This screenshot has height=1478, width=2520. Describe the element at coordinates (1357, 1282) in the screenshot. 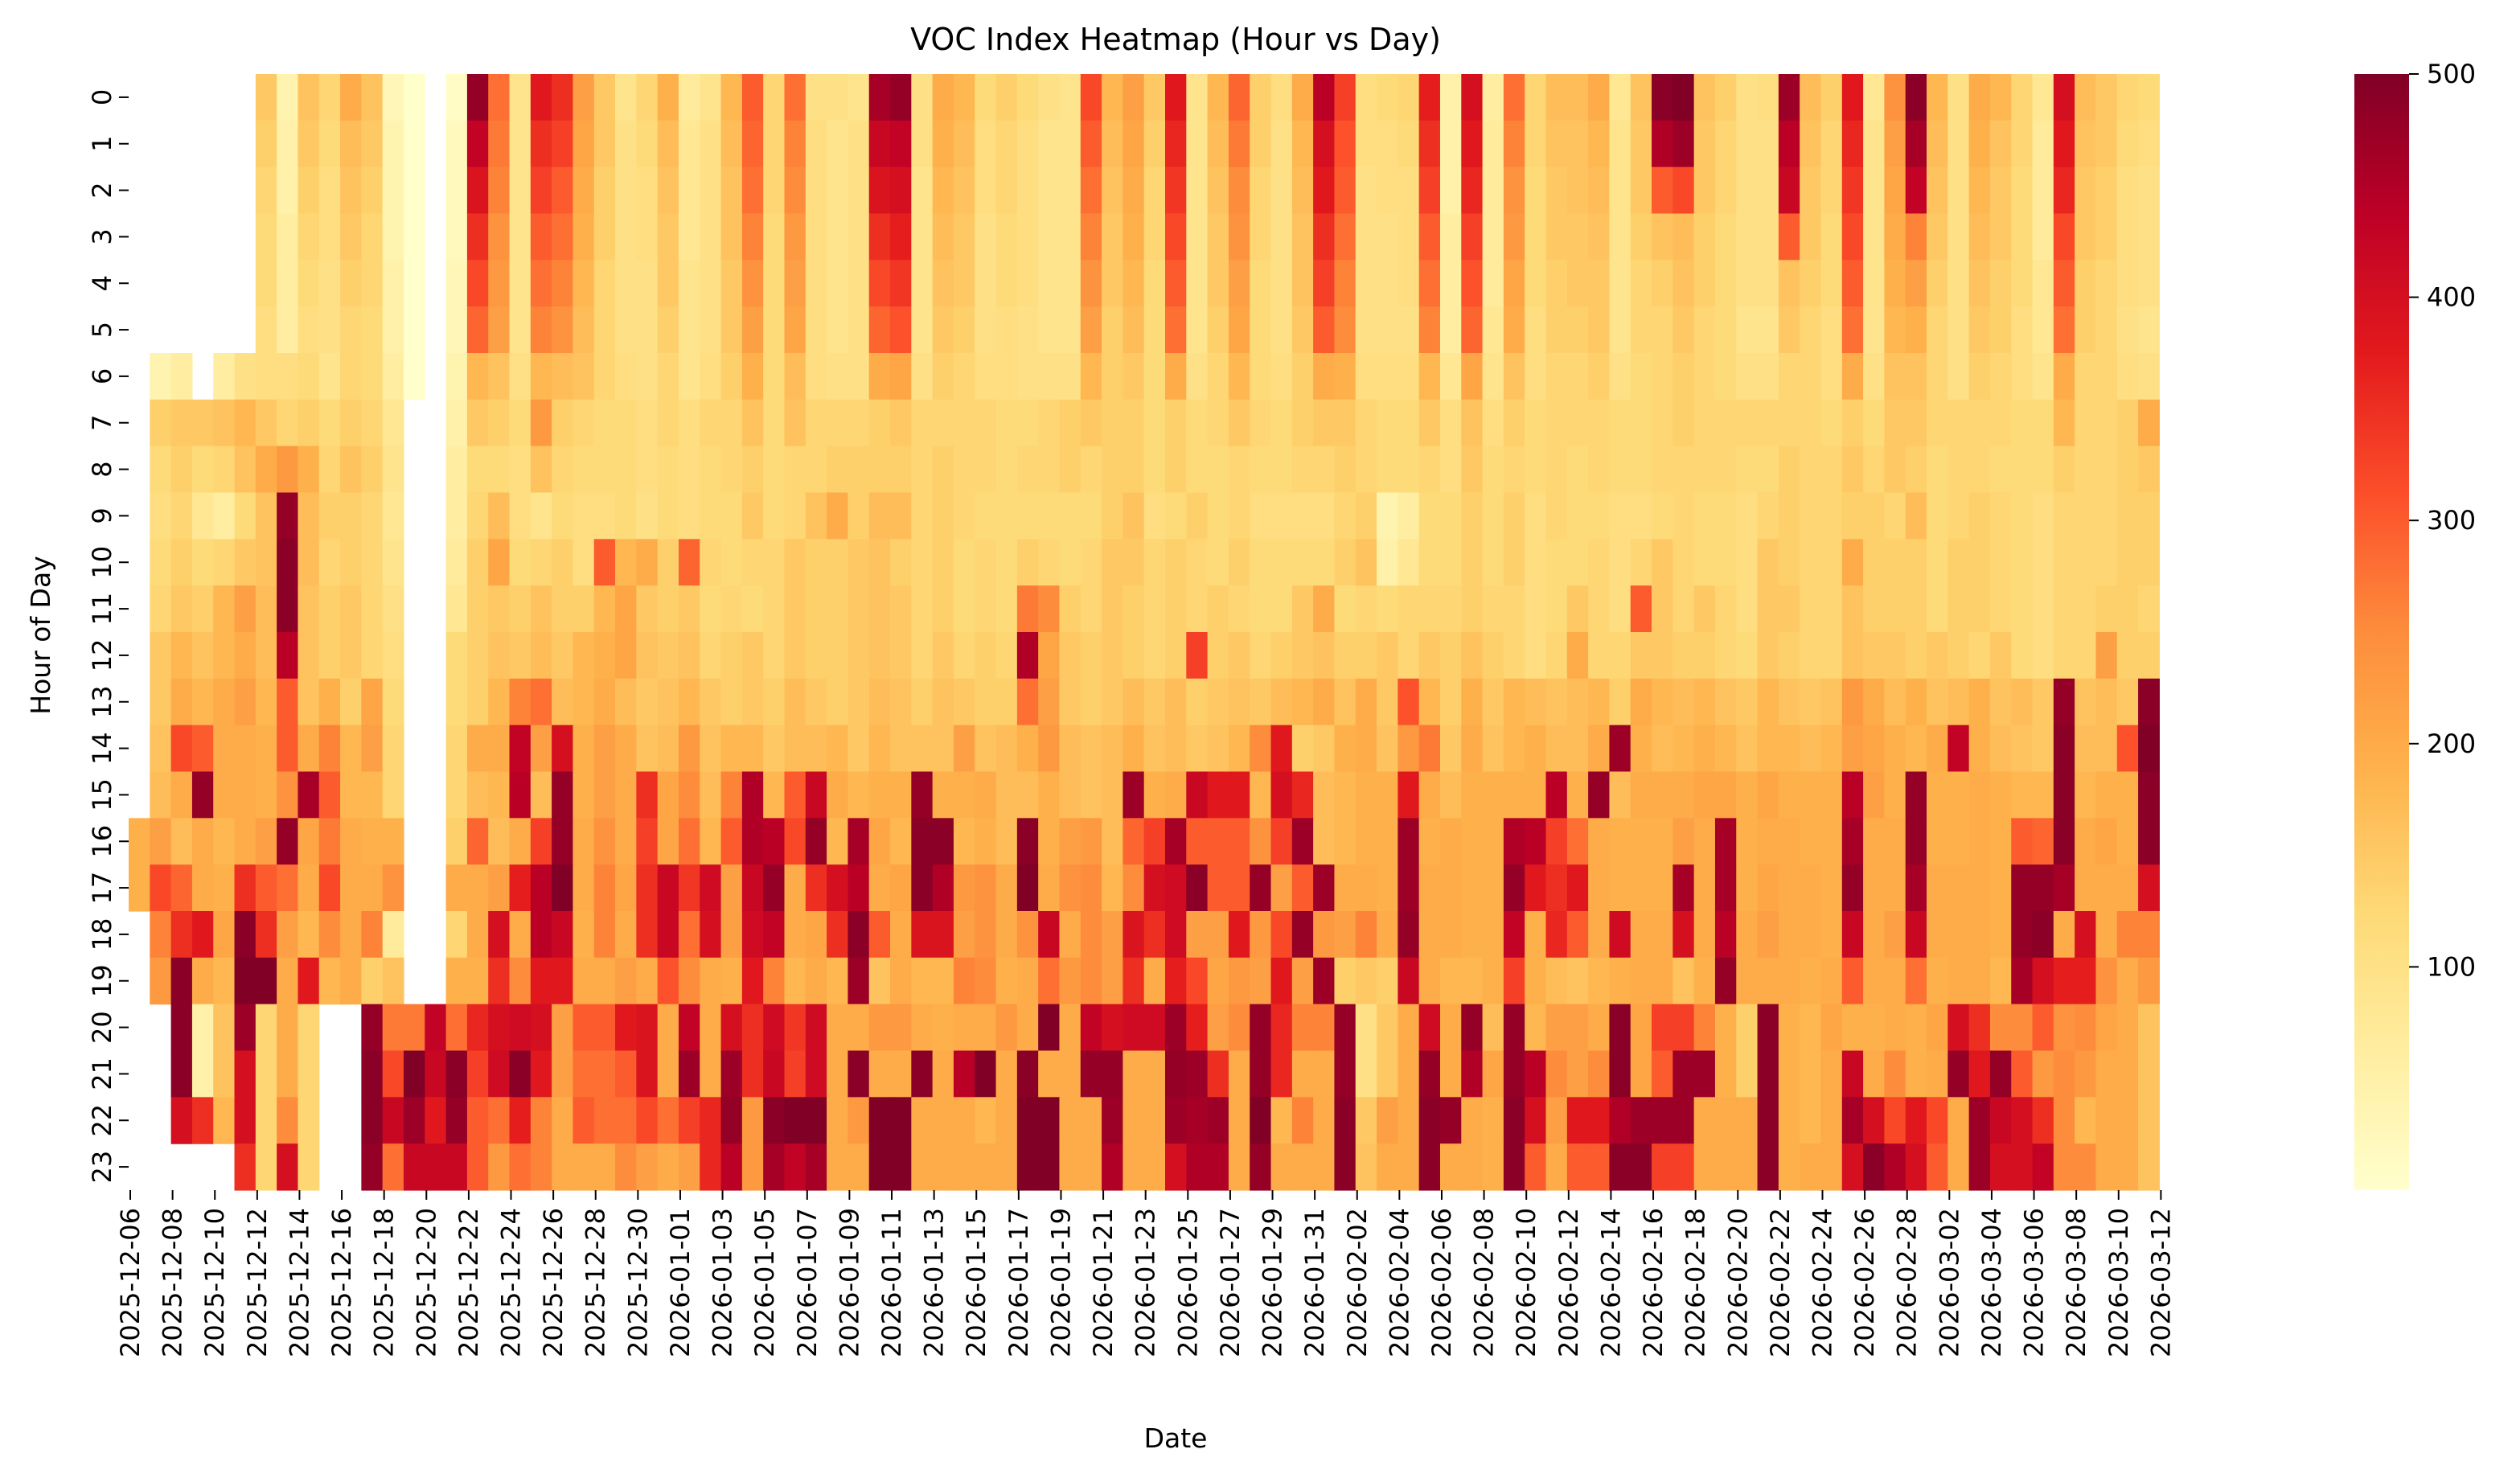

I see `x-tick-label: 2026-02-02` at that location.